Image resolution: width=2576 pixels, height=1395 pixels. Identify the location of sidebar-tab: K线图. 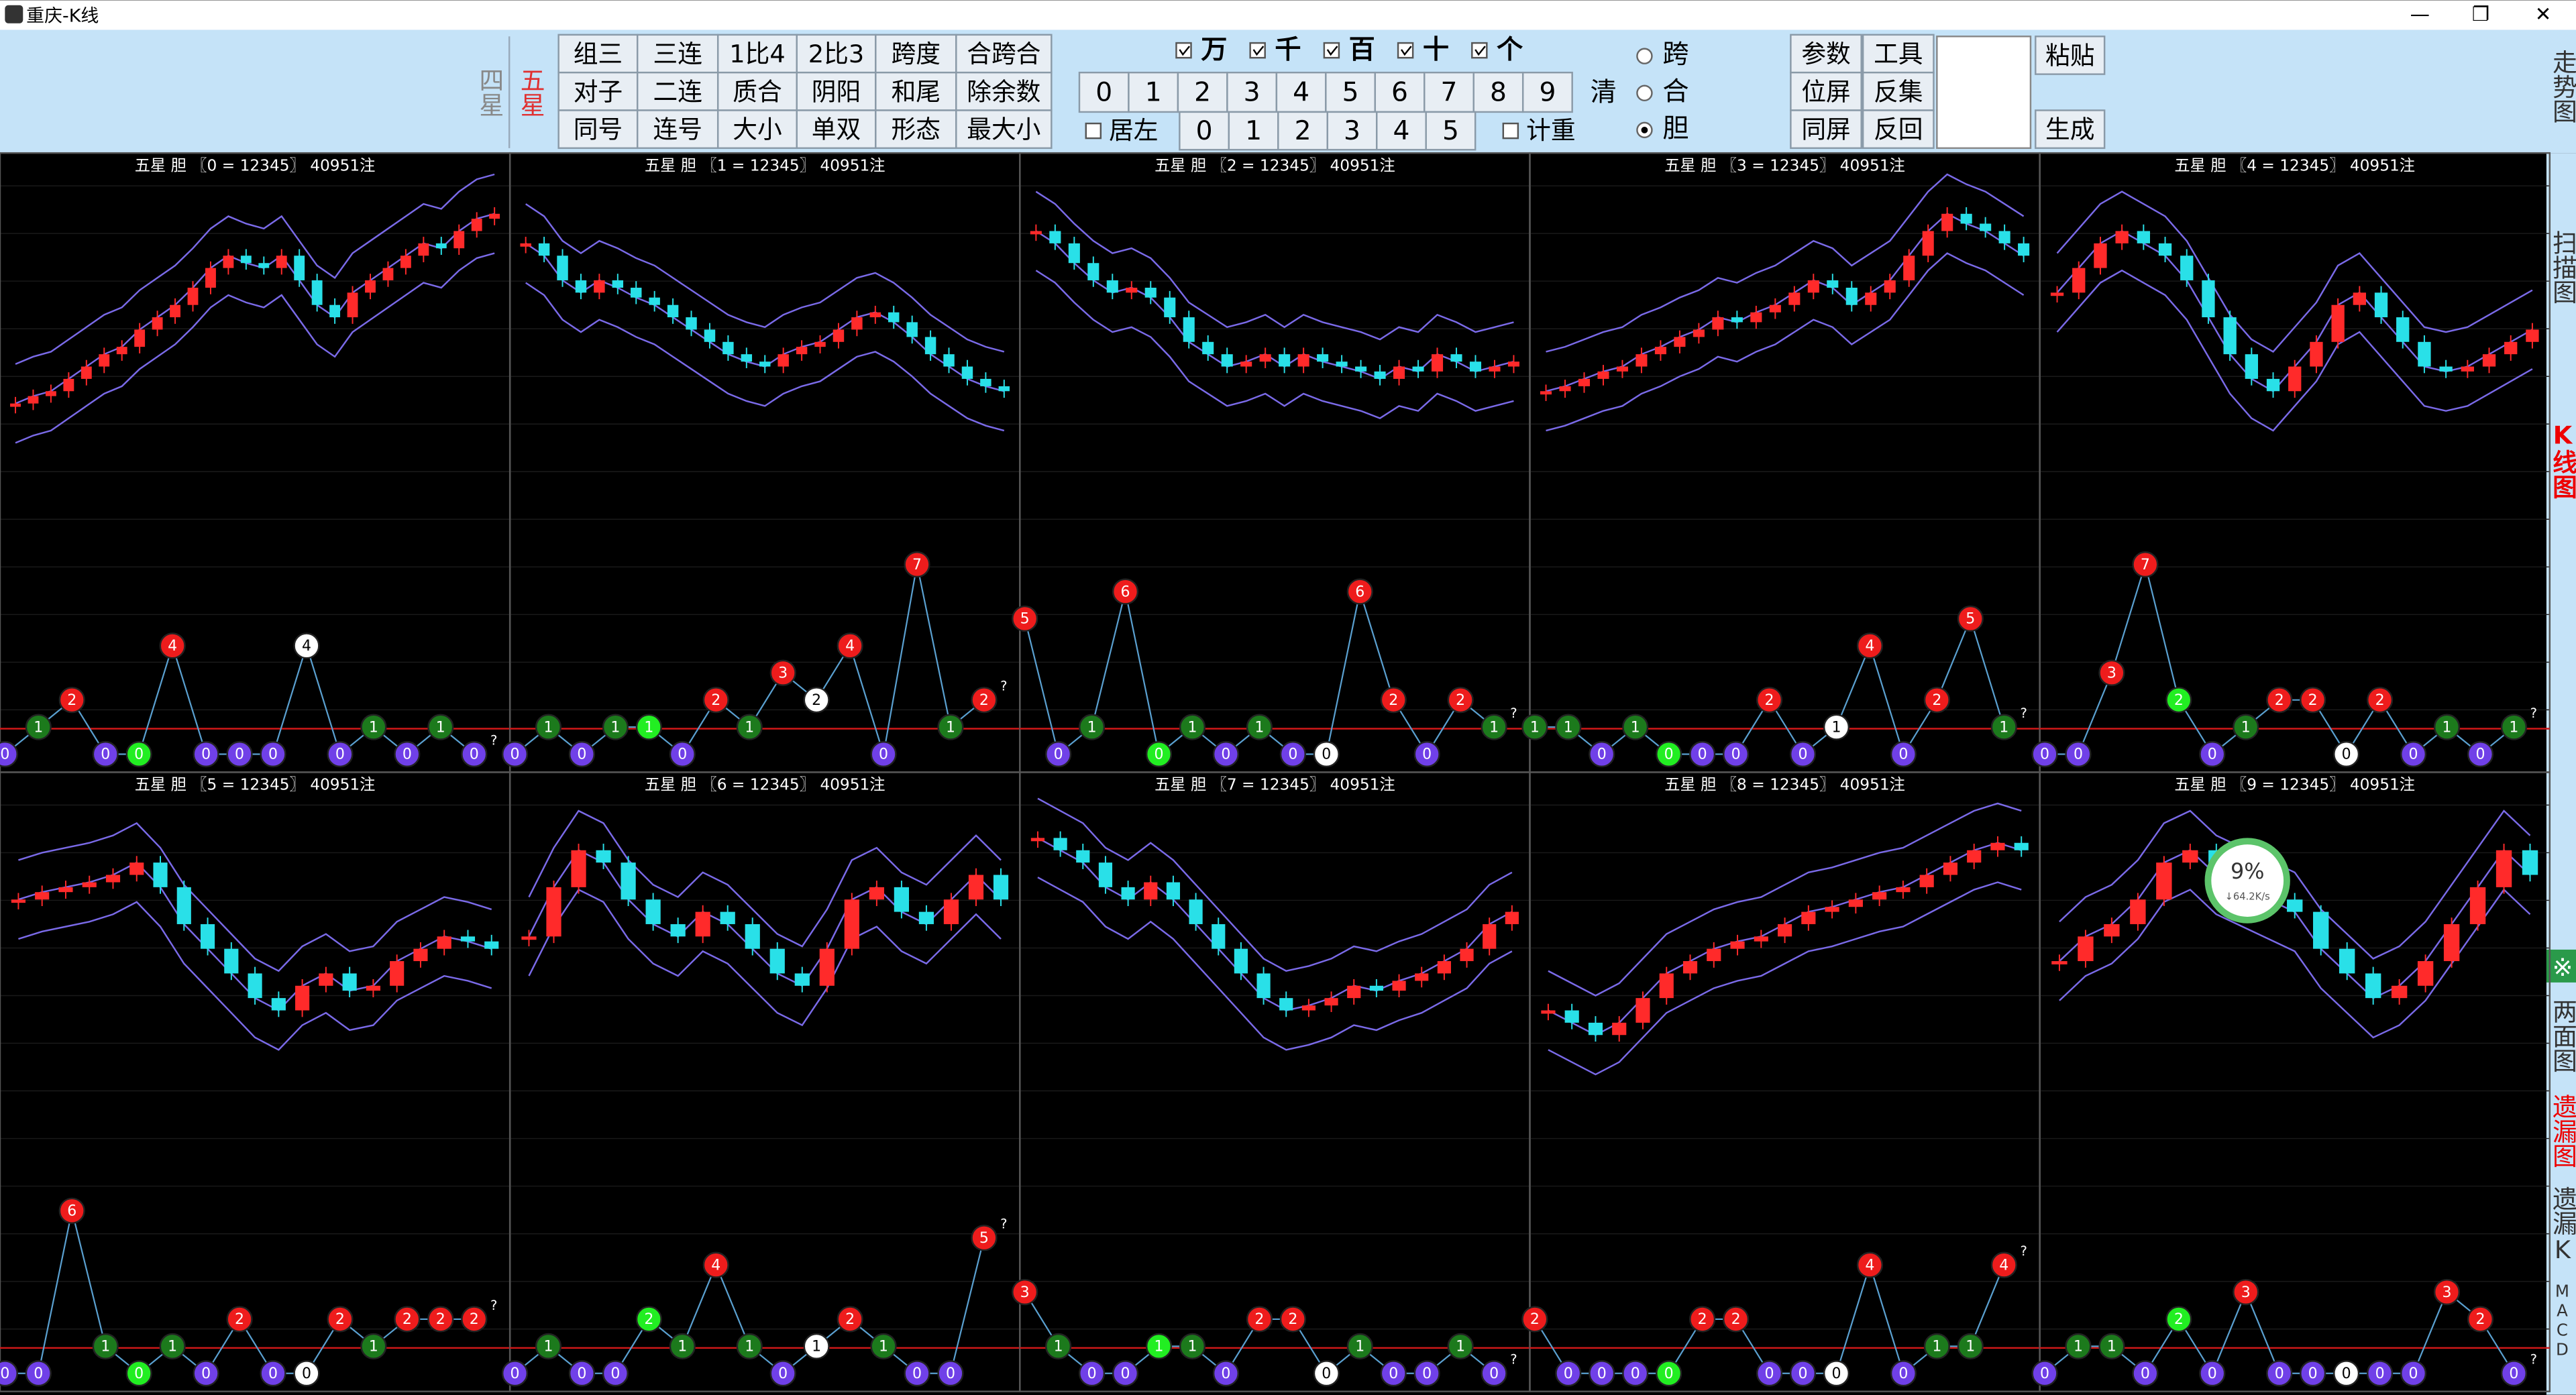
(2562, 459).